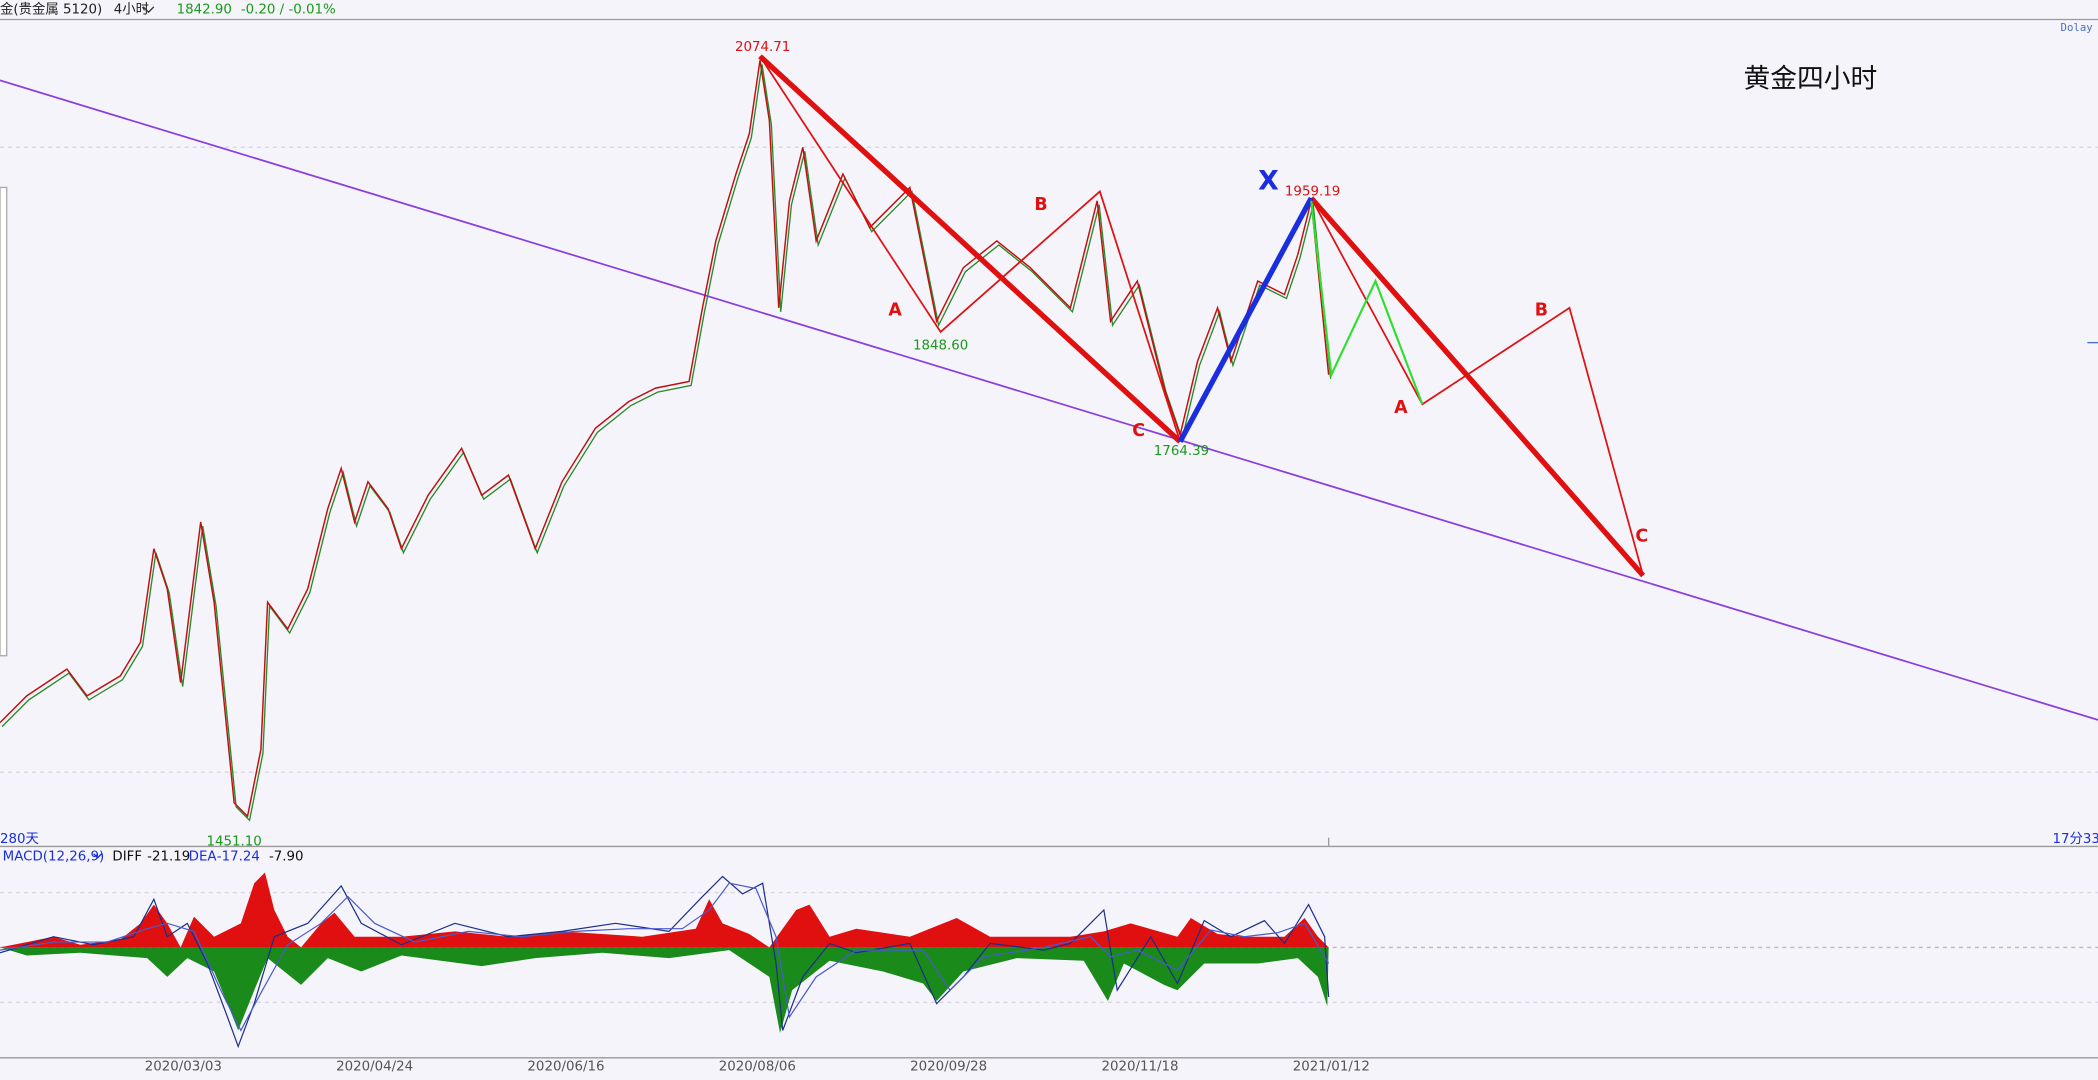 This screenshot has height=1080, width=2098. Describe the element at coordinates (1245, 319) in the screenshot. I see `wave-x` at that location.